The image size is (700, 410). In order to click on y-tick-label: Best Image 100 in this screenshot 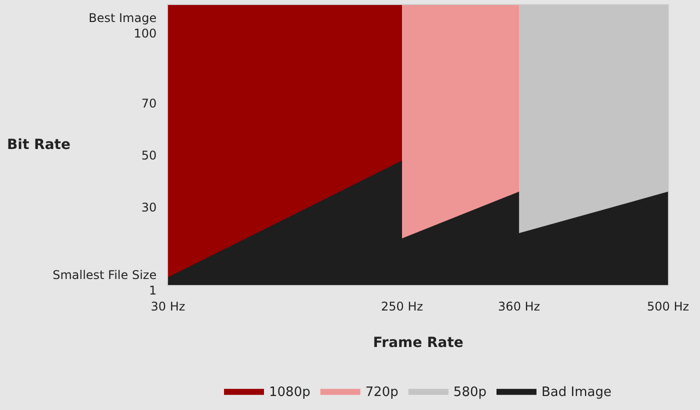, I will do `click(122, 26)`.